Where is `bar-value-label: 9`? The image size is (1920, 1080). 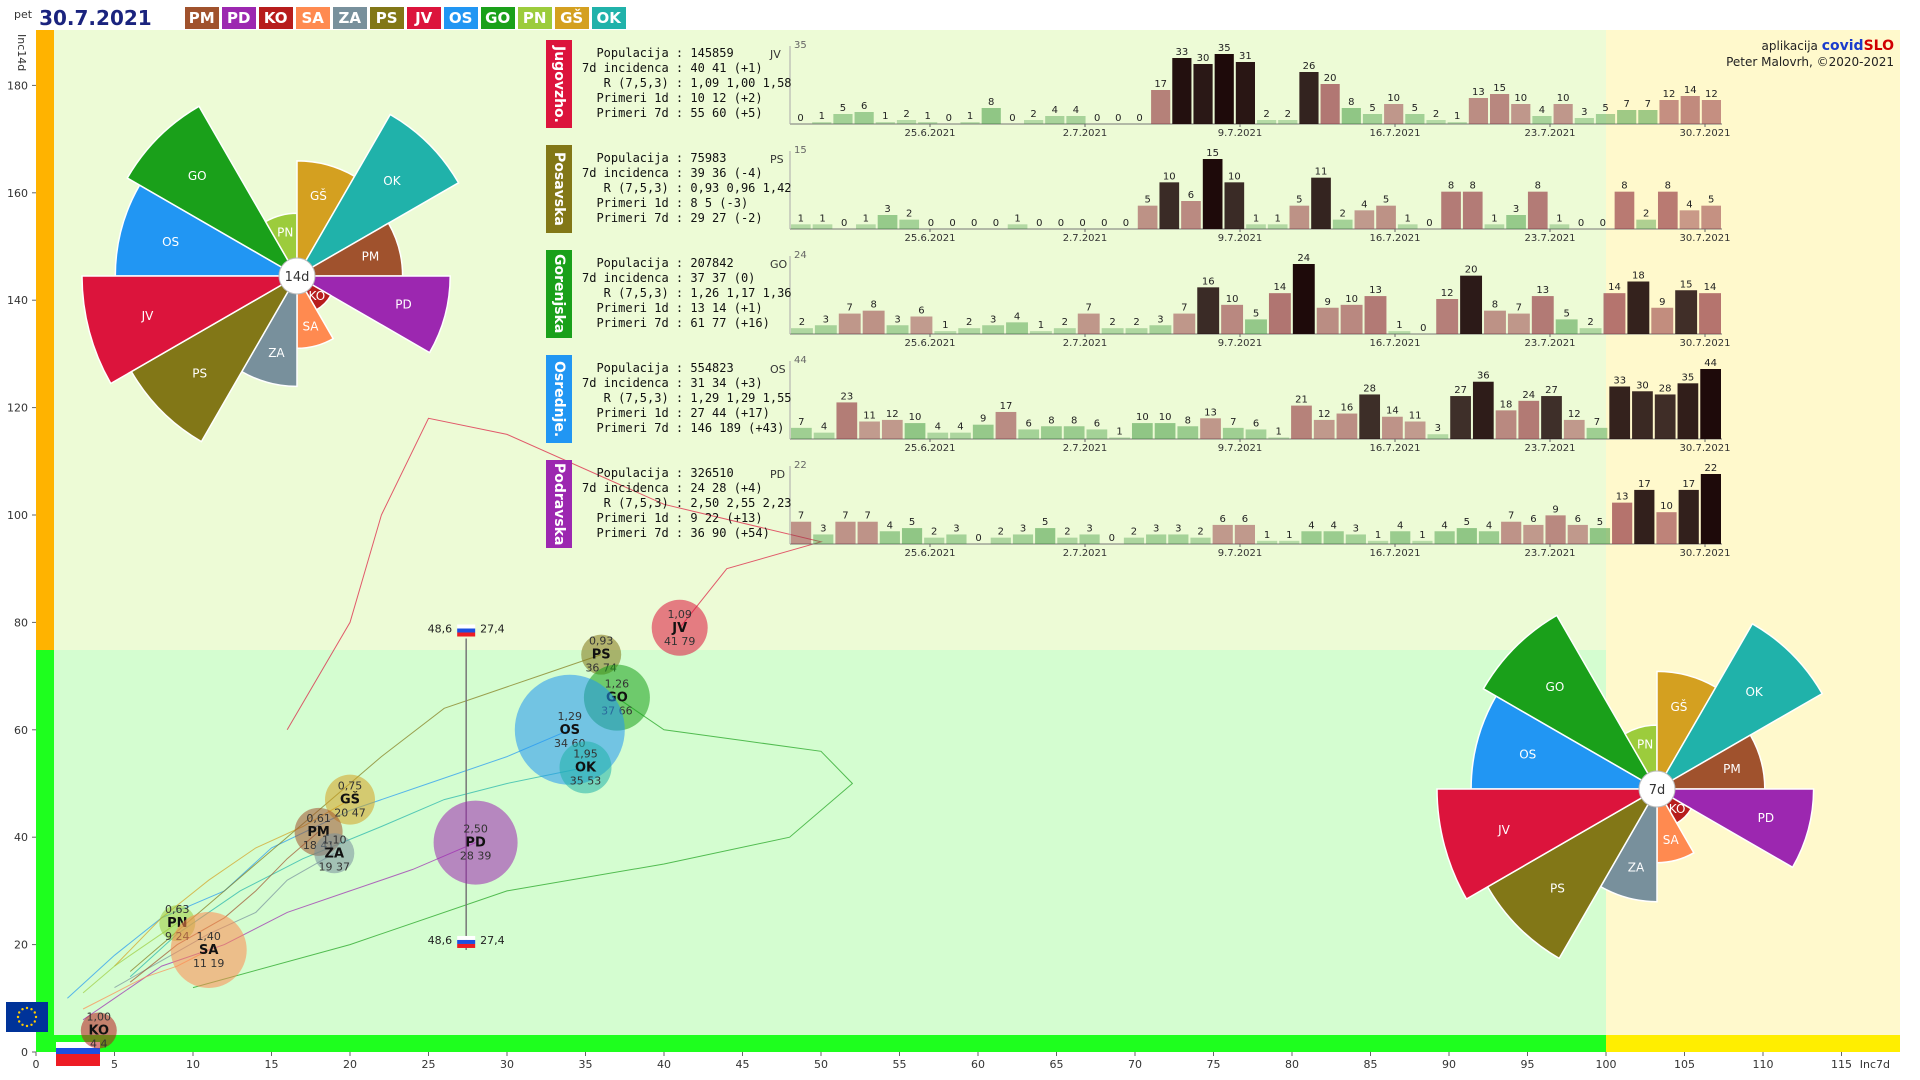 bar-value-label: 9 is located at coordinates (1328, 302).